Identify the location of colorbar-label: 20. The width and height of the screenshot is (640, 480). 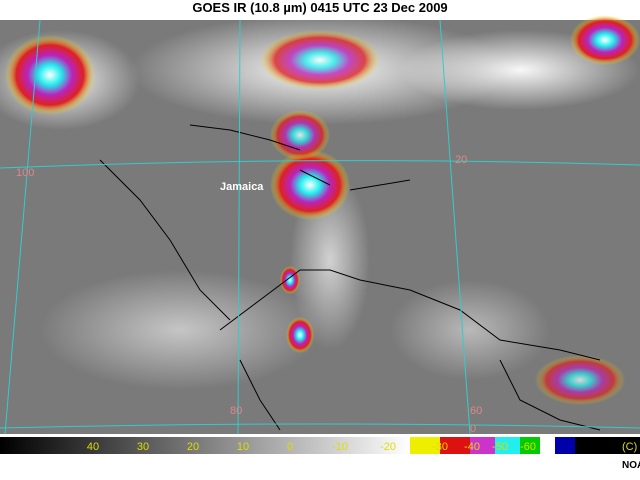
(193, 447).